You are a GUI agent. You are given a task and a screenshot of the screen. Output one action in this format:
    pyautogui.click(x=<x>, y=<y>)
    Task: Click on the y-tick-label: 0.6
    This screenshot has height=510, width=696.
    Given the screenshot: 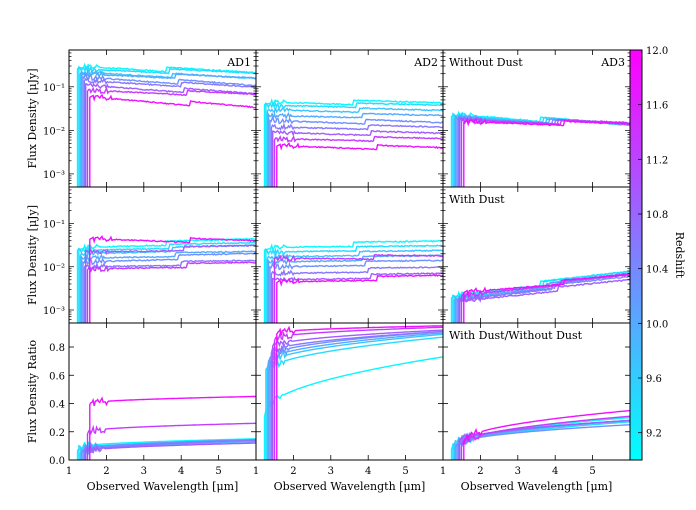 What is the action you would take?
    pyautogui.click(x=57, y=376)
    